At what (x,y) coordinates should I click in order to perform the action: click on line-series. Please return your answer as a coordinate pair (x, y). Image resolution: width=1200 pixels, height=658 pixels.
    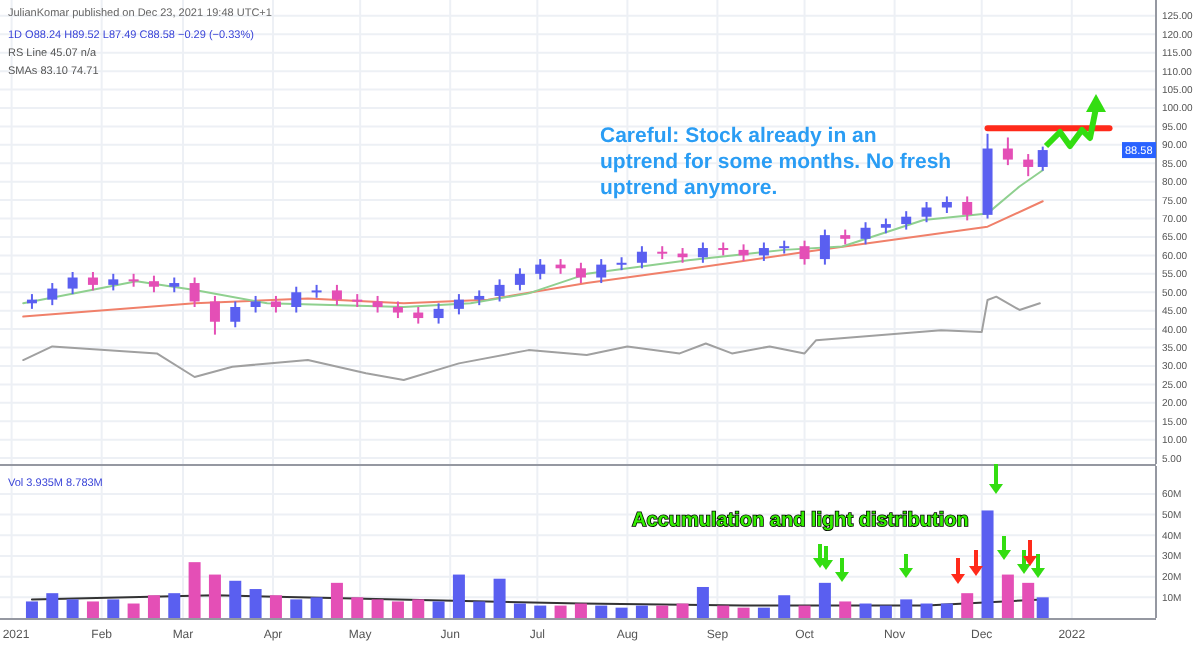
    Looking at the image, I should click on (531, 338).